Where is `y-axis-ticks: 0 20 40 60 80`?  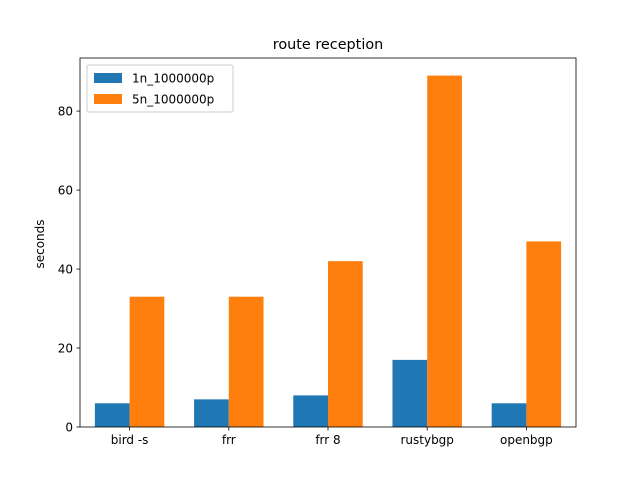 y-axis-ticks: 0 20 40 60 80 is located at coordinates (69, 269).